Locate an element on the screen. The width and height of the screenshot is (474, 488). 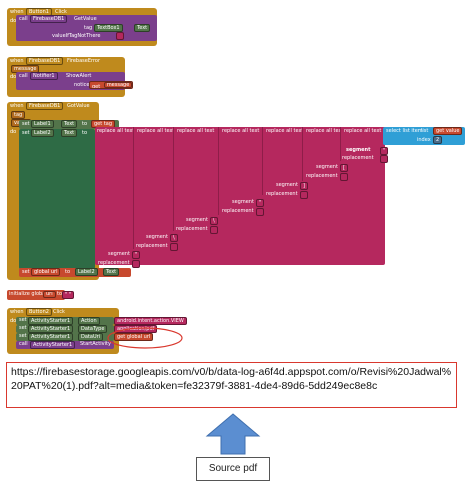
replace-all-text-7: replace all text is located at coordinates (362, 144).